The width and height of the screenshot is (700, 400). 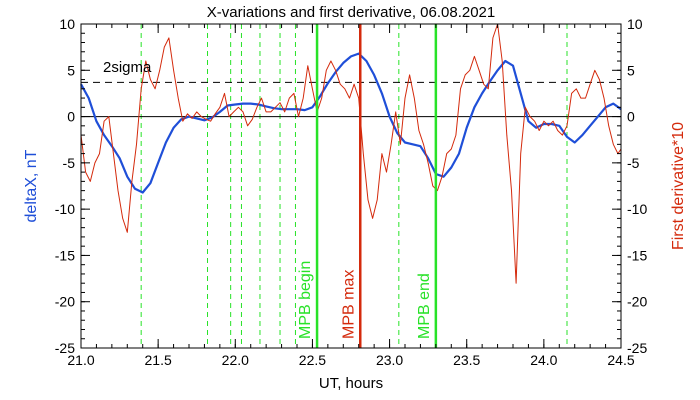 I want to click on y-left-tick-label: 5, so click(x=71, y=70).